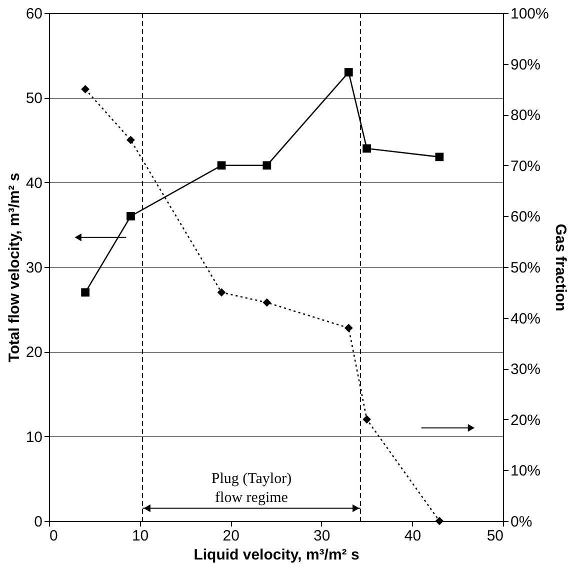  Describe the element at coordinates (38, 522) in the screenshot. I see `y-tick-label: 0` at that location.